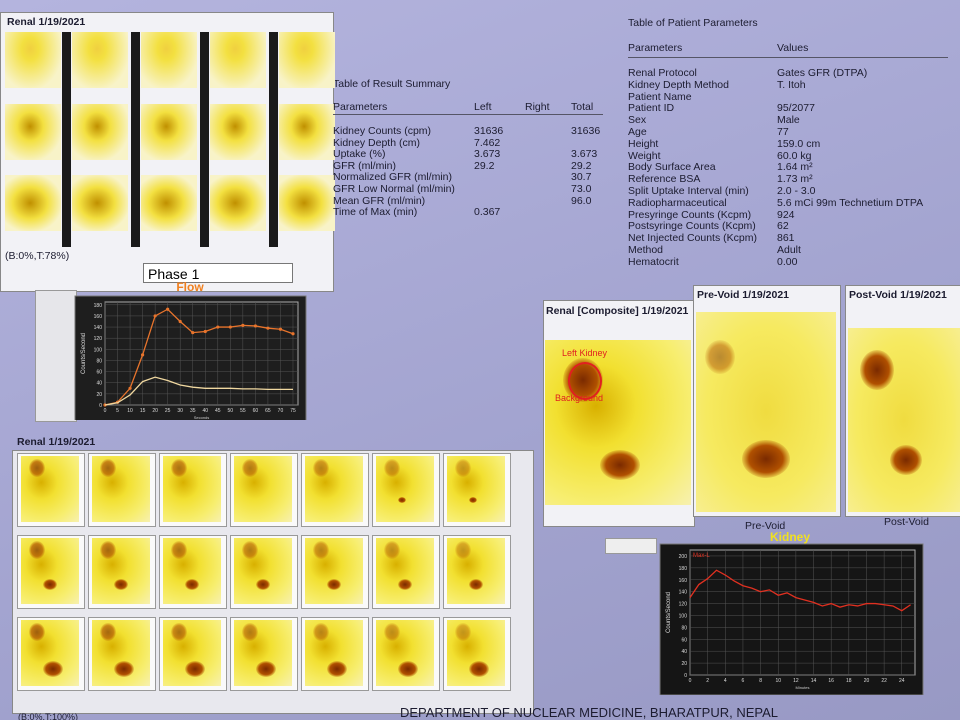 The height and width of the screenshot is (720, 960). What do you see at coordinates (375, 212) in the screenshot?
I see `row-label: Time of Max (min)` at bounding box center [375, 212].